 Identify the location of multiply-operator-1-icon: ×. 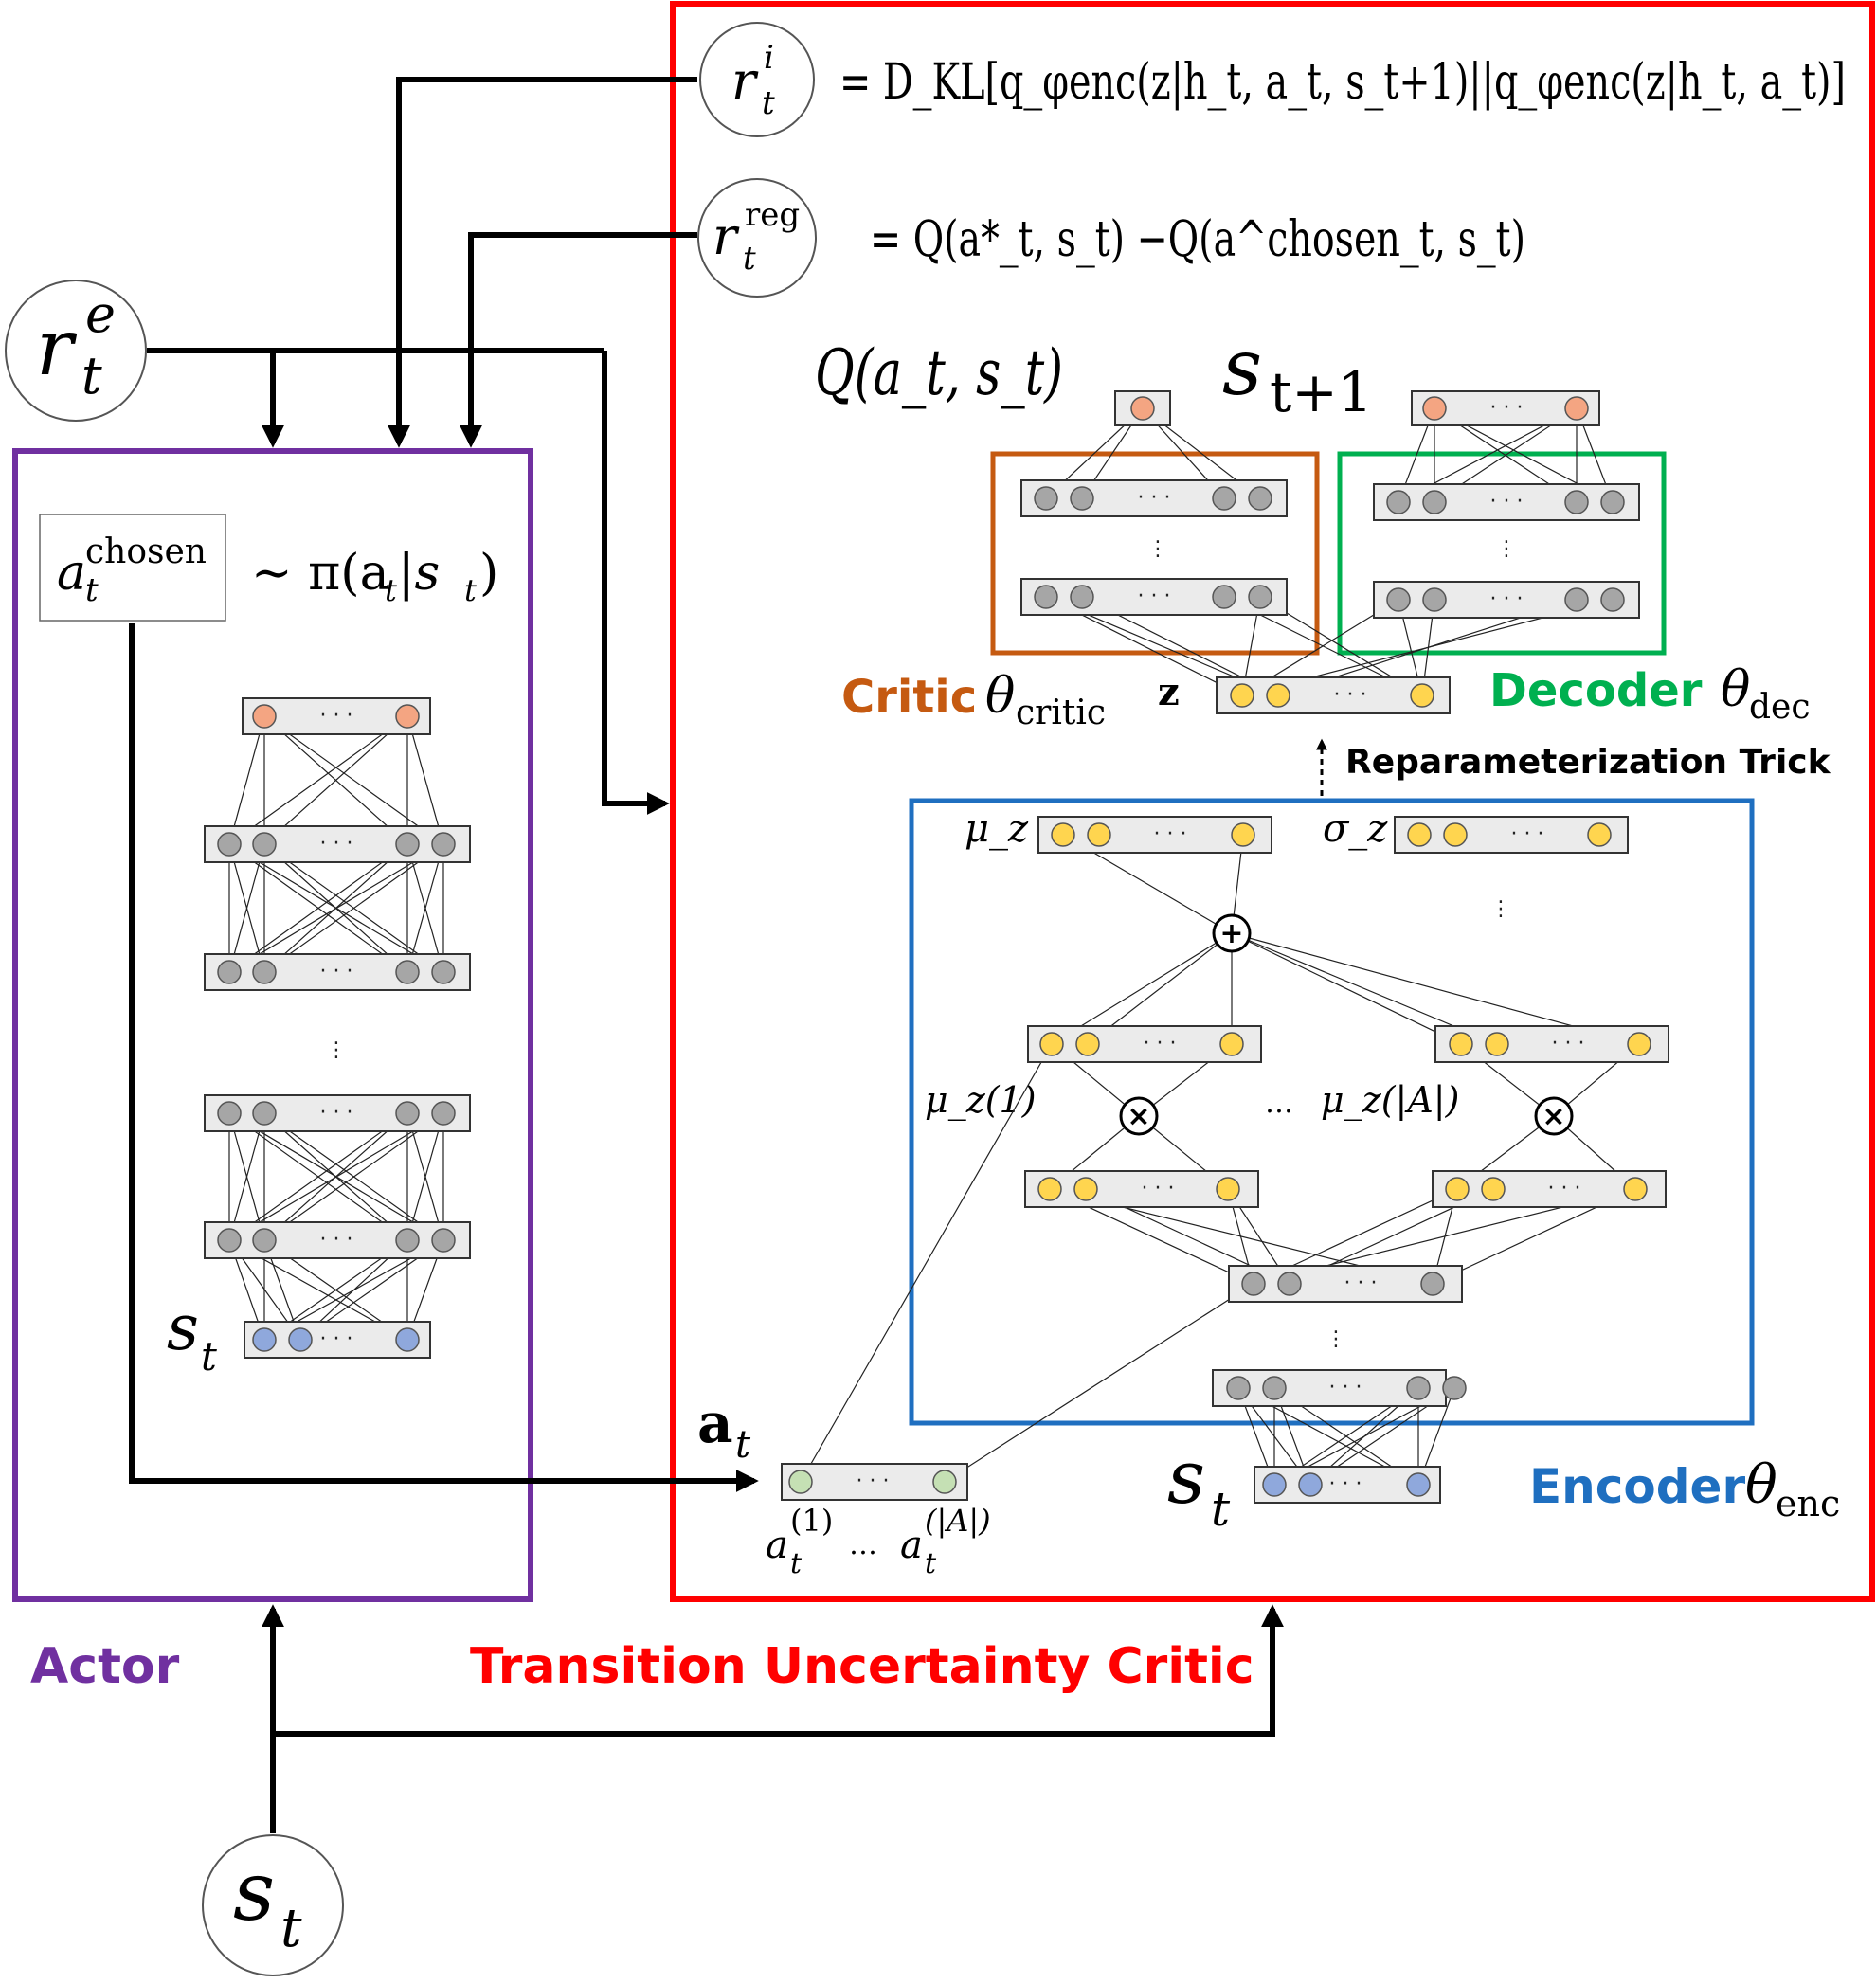
(1139, 1116).